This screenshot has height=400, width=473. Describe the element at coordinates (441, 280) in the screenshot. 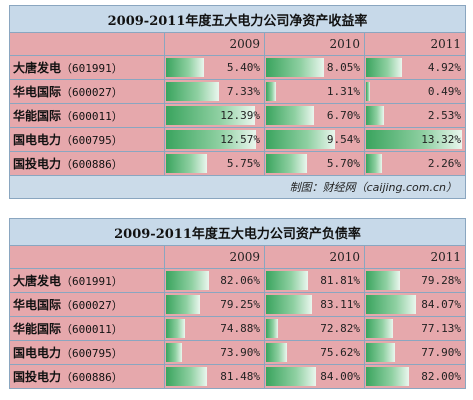

I see `value-label: 79.28%` at that location.